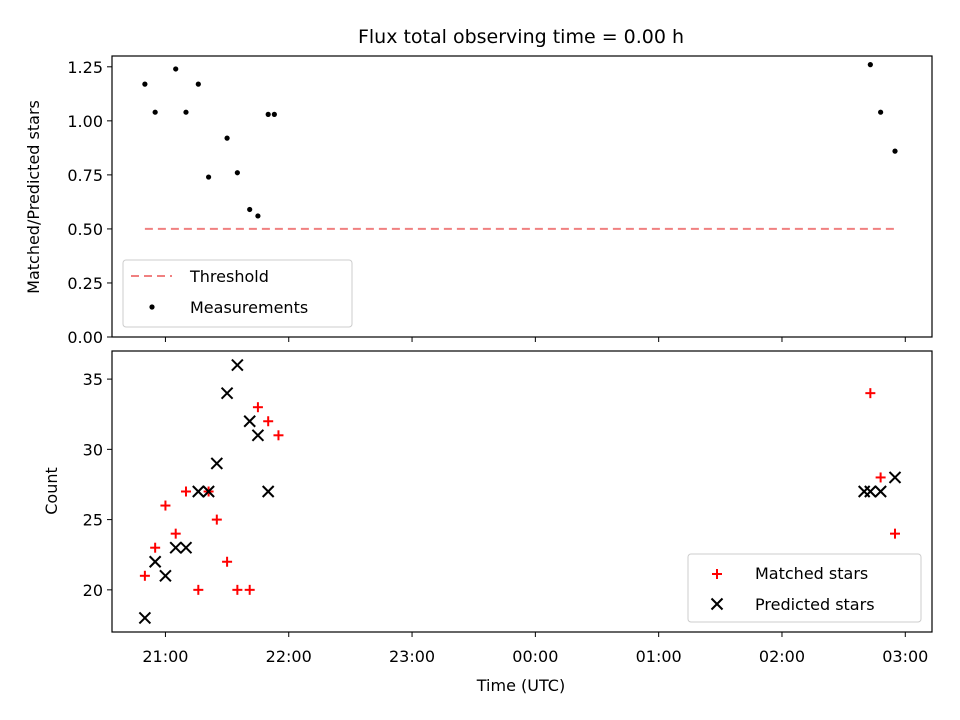  What do you see at coordinates (229, 276) in the screenshot?
I see `legend-threshold-label: Threshold` at bounding box center [229, 276].